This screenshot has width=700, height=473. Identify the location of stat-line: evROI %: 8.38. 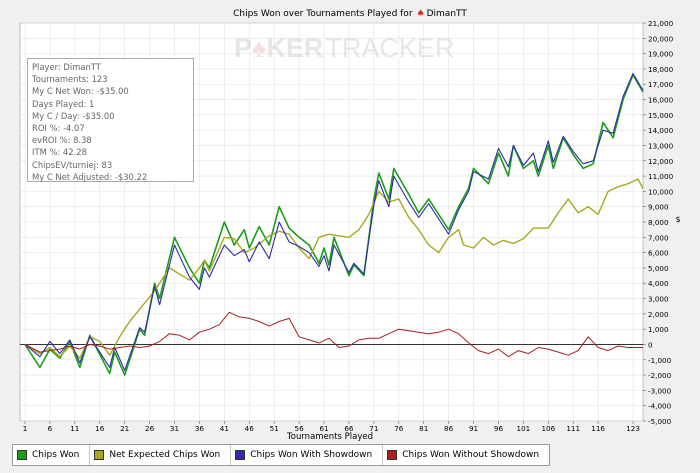
(62, 140).